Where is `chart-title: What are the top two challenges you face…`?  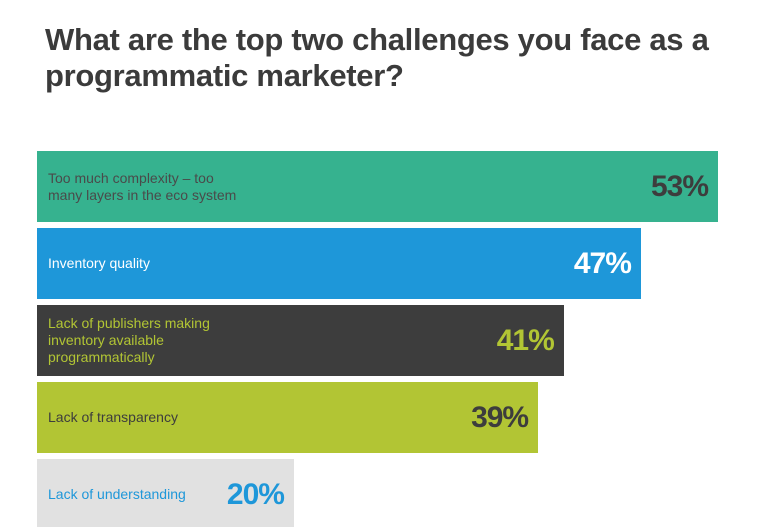
chart-title: What are the top two challenges you face… is located at coordinates (377, 57).